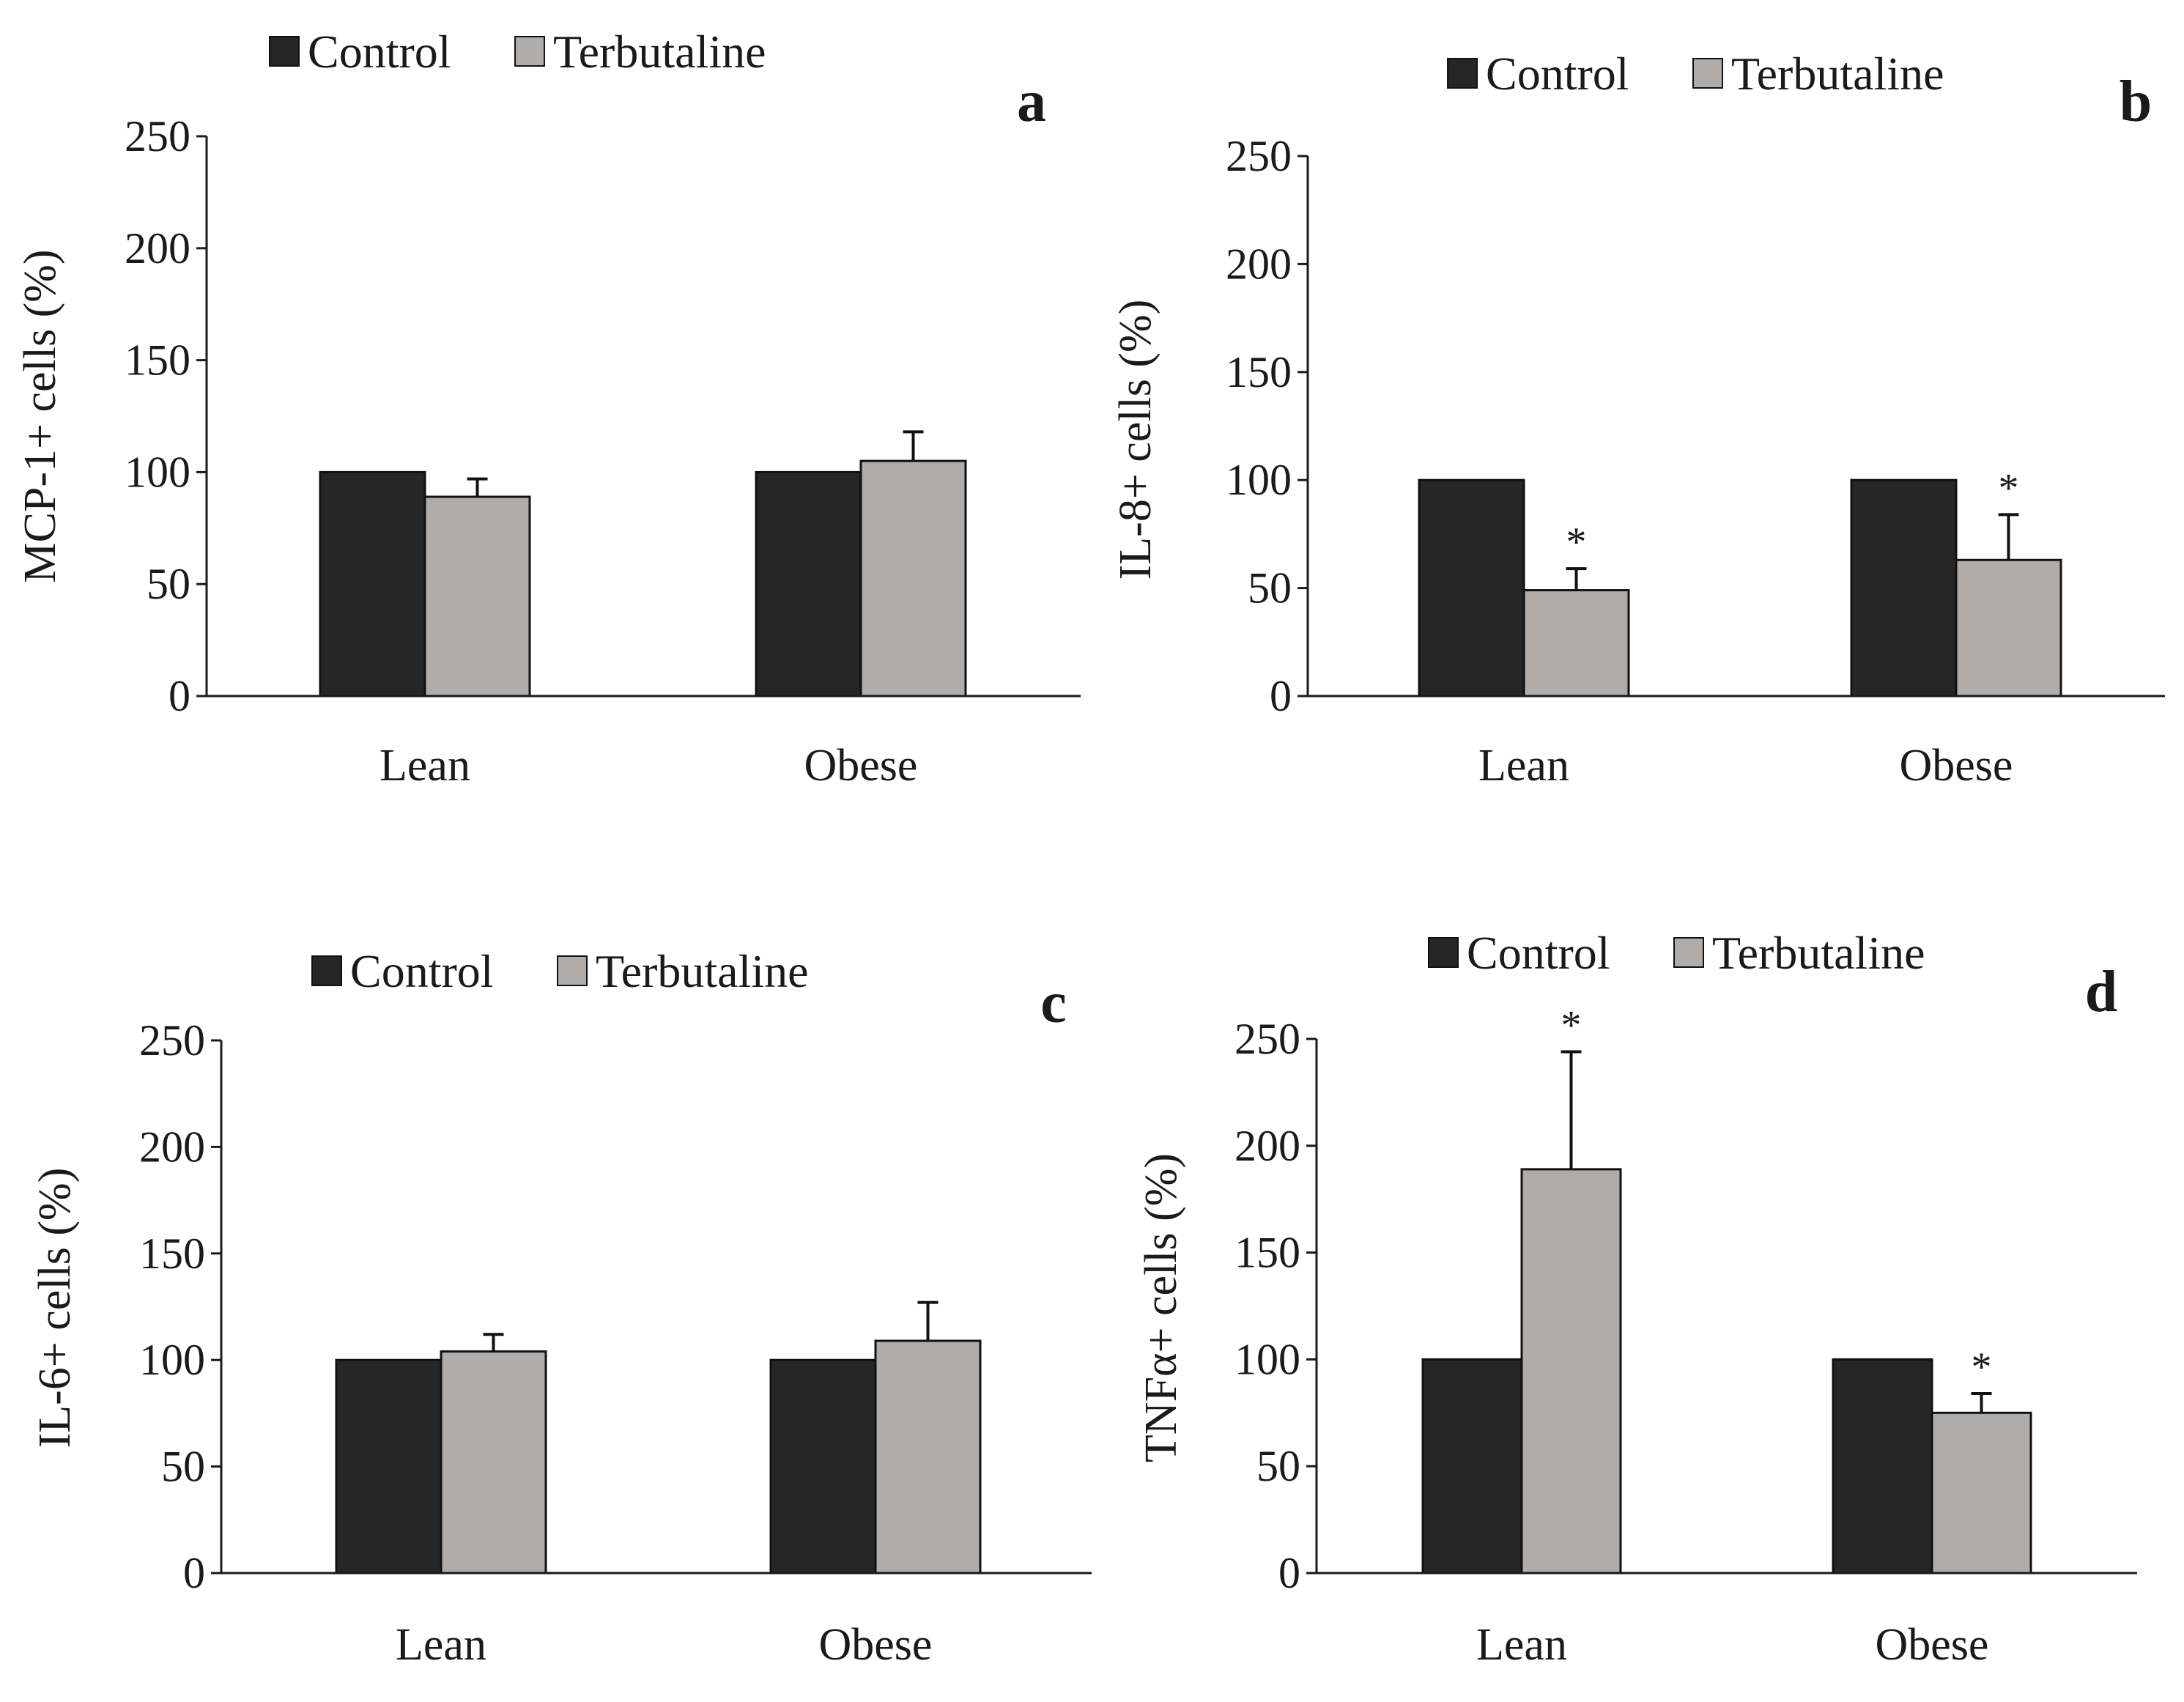 This screenshot has width=2184, height=1702. What do you see at coordinates (55, 1308) in the screenshot?
I see `panel-c-y-axis-label: IL-6+ cells (%)` at bounding box center [55, 1308].